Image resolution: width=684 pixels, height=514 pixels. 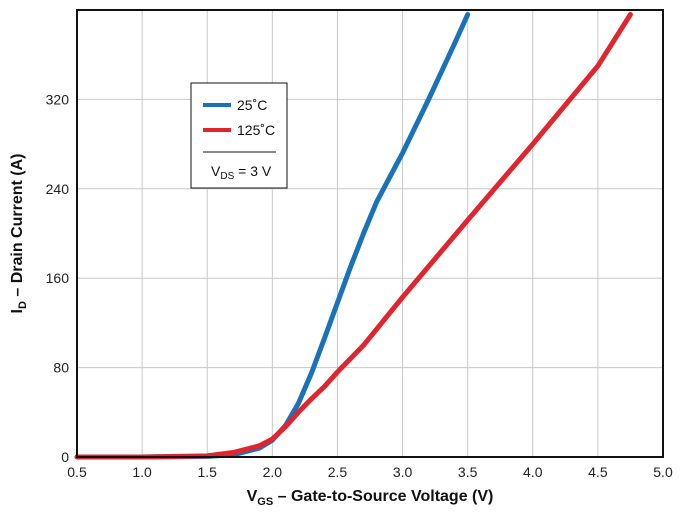 I want to click on y-tick-label: 160, so click(x=58, y=278).